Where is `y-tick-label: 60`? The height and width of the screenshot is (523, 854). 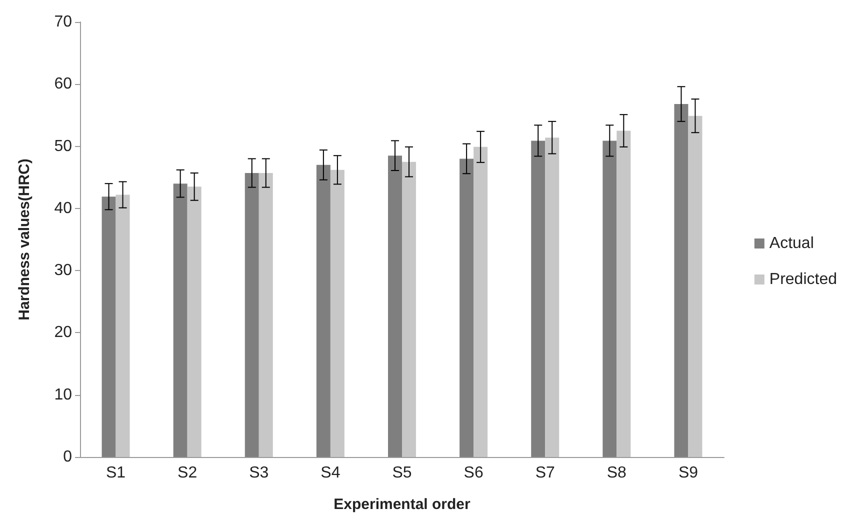
y-tick-label: 60 is located at coordinates (63, 84).